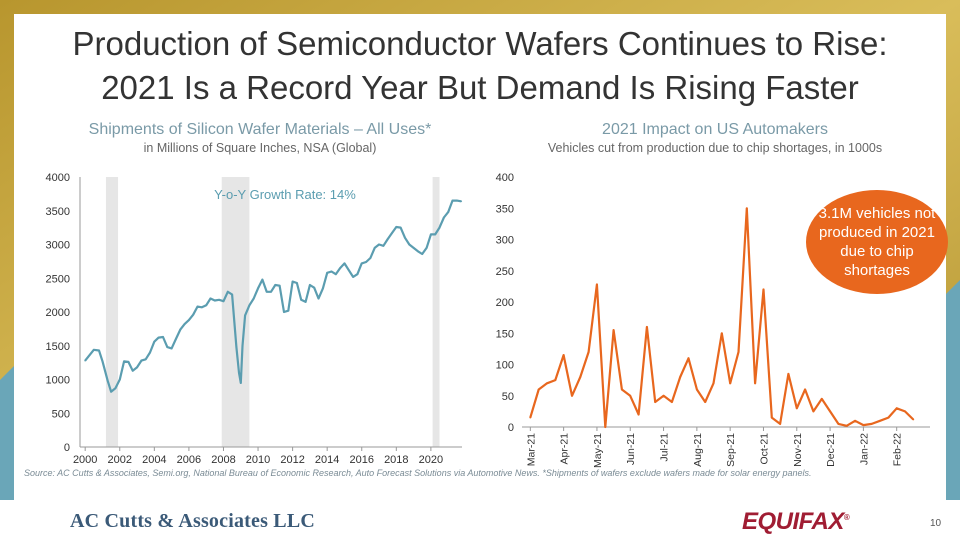  Describe the element at coordinates (631, 449) in the screenshot. I see `x-tick-label: Jun-21` at that location.